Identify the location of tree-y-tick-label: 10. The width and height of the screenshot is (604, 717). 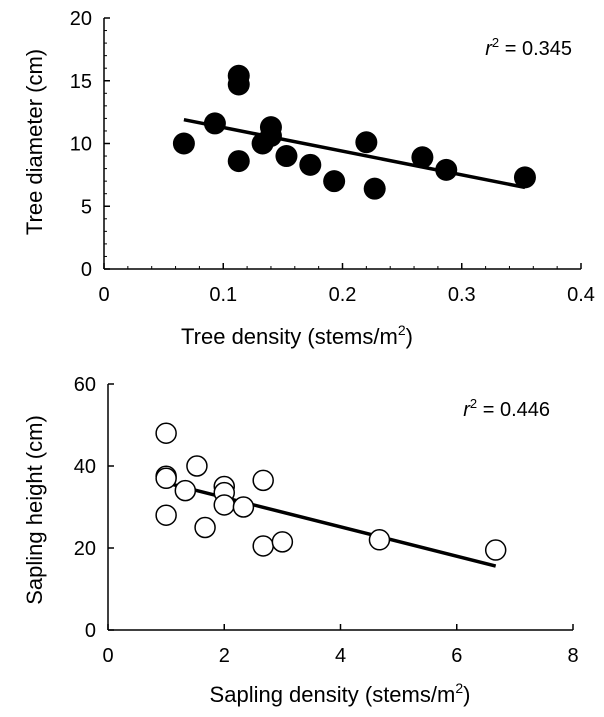
(81, 145).